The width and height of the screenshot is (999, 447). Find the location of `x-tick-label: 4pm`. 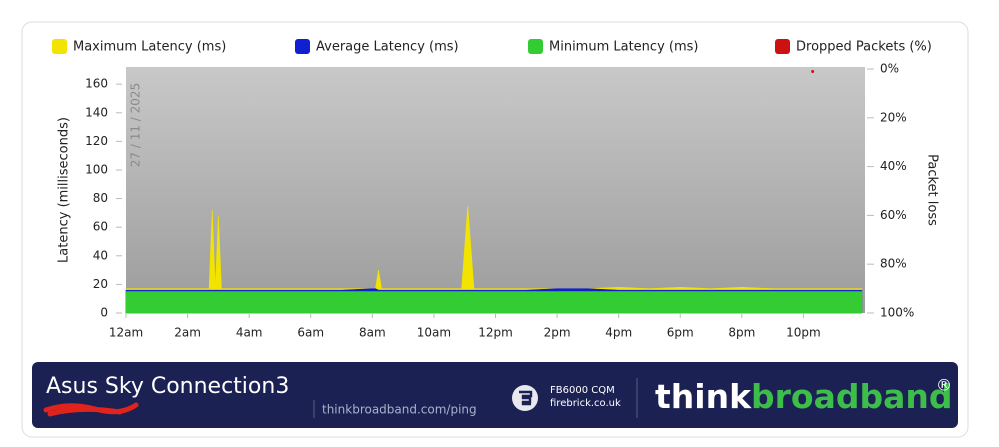

x-tick-label: 4pm is located at coordinates (618, 333).